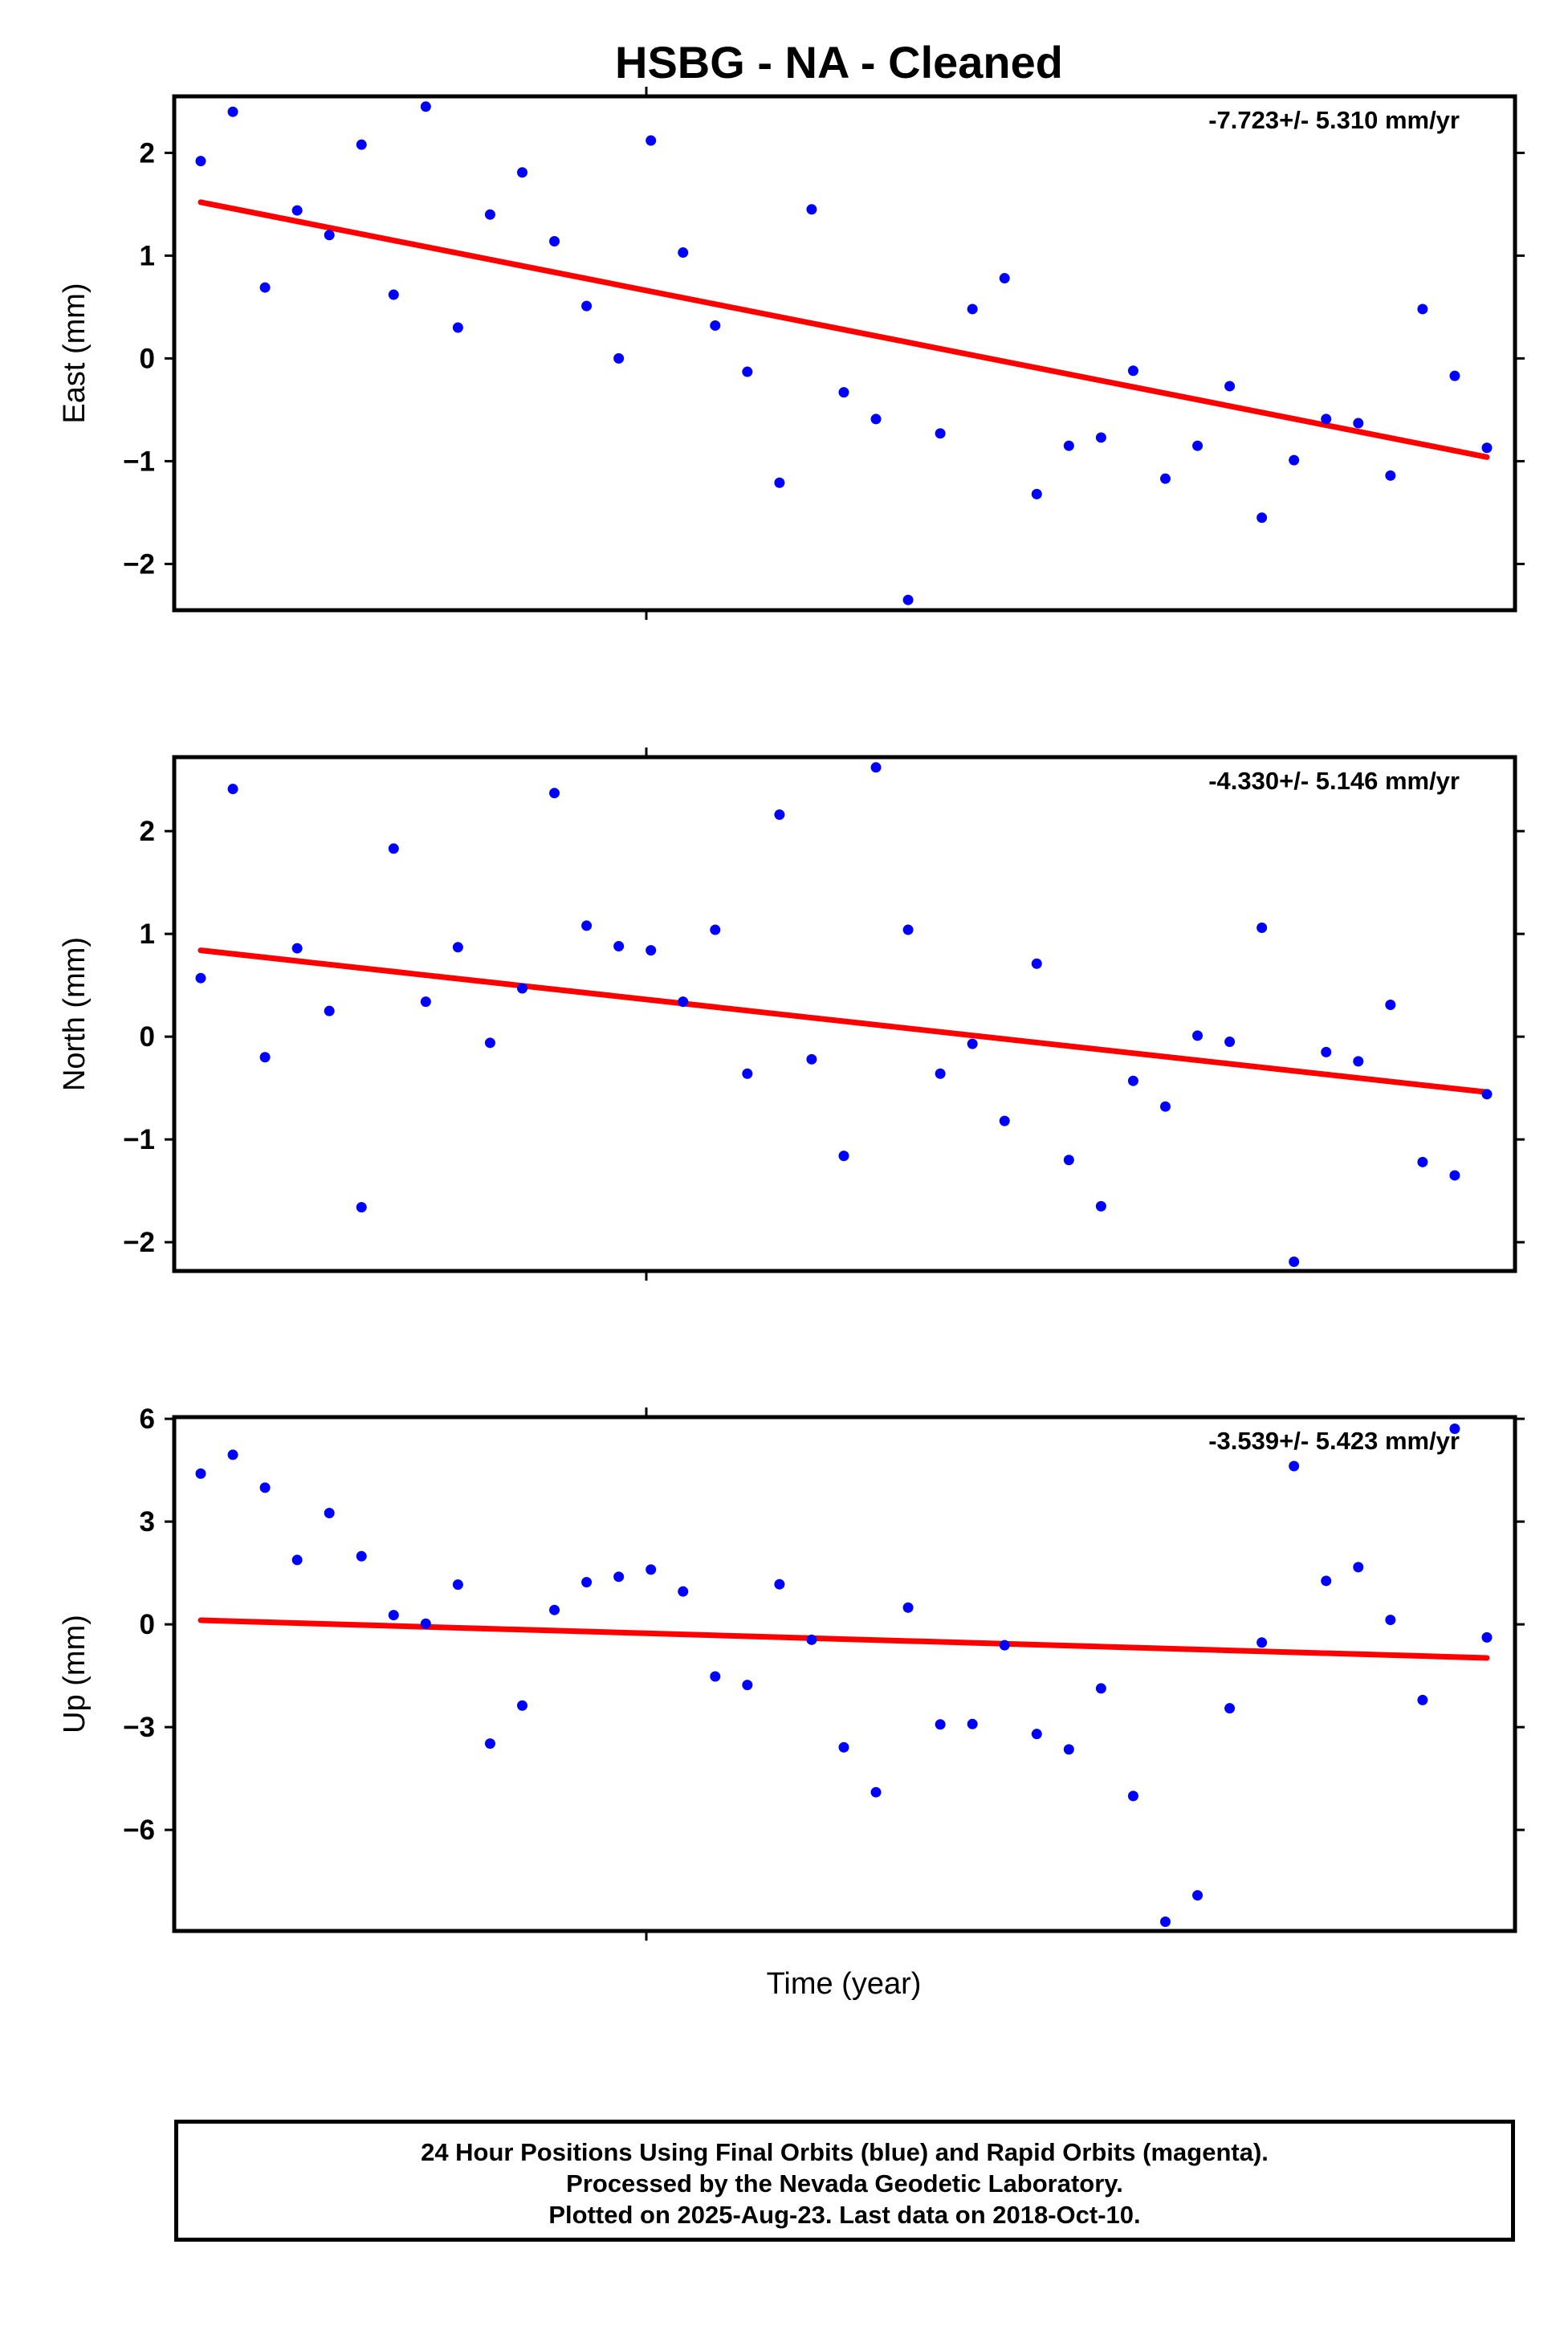  Describe the element at coordinates (147, 255) in the screenshot. I see `east-ytick-label: 1` at that location.